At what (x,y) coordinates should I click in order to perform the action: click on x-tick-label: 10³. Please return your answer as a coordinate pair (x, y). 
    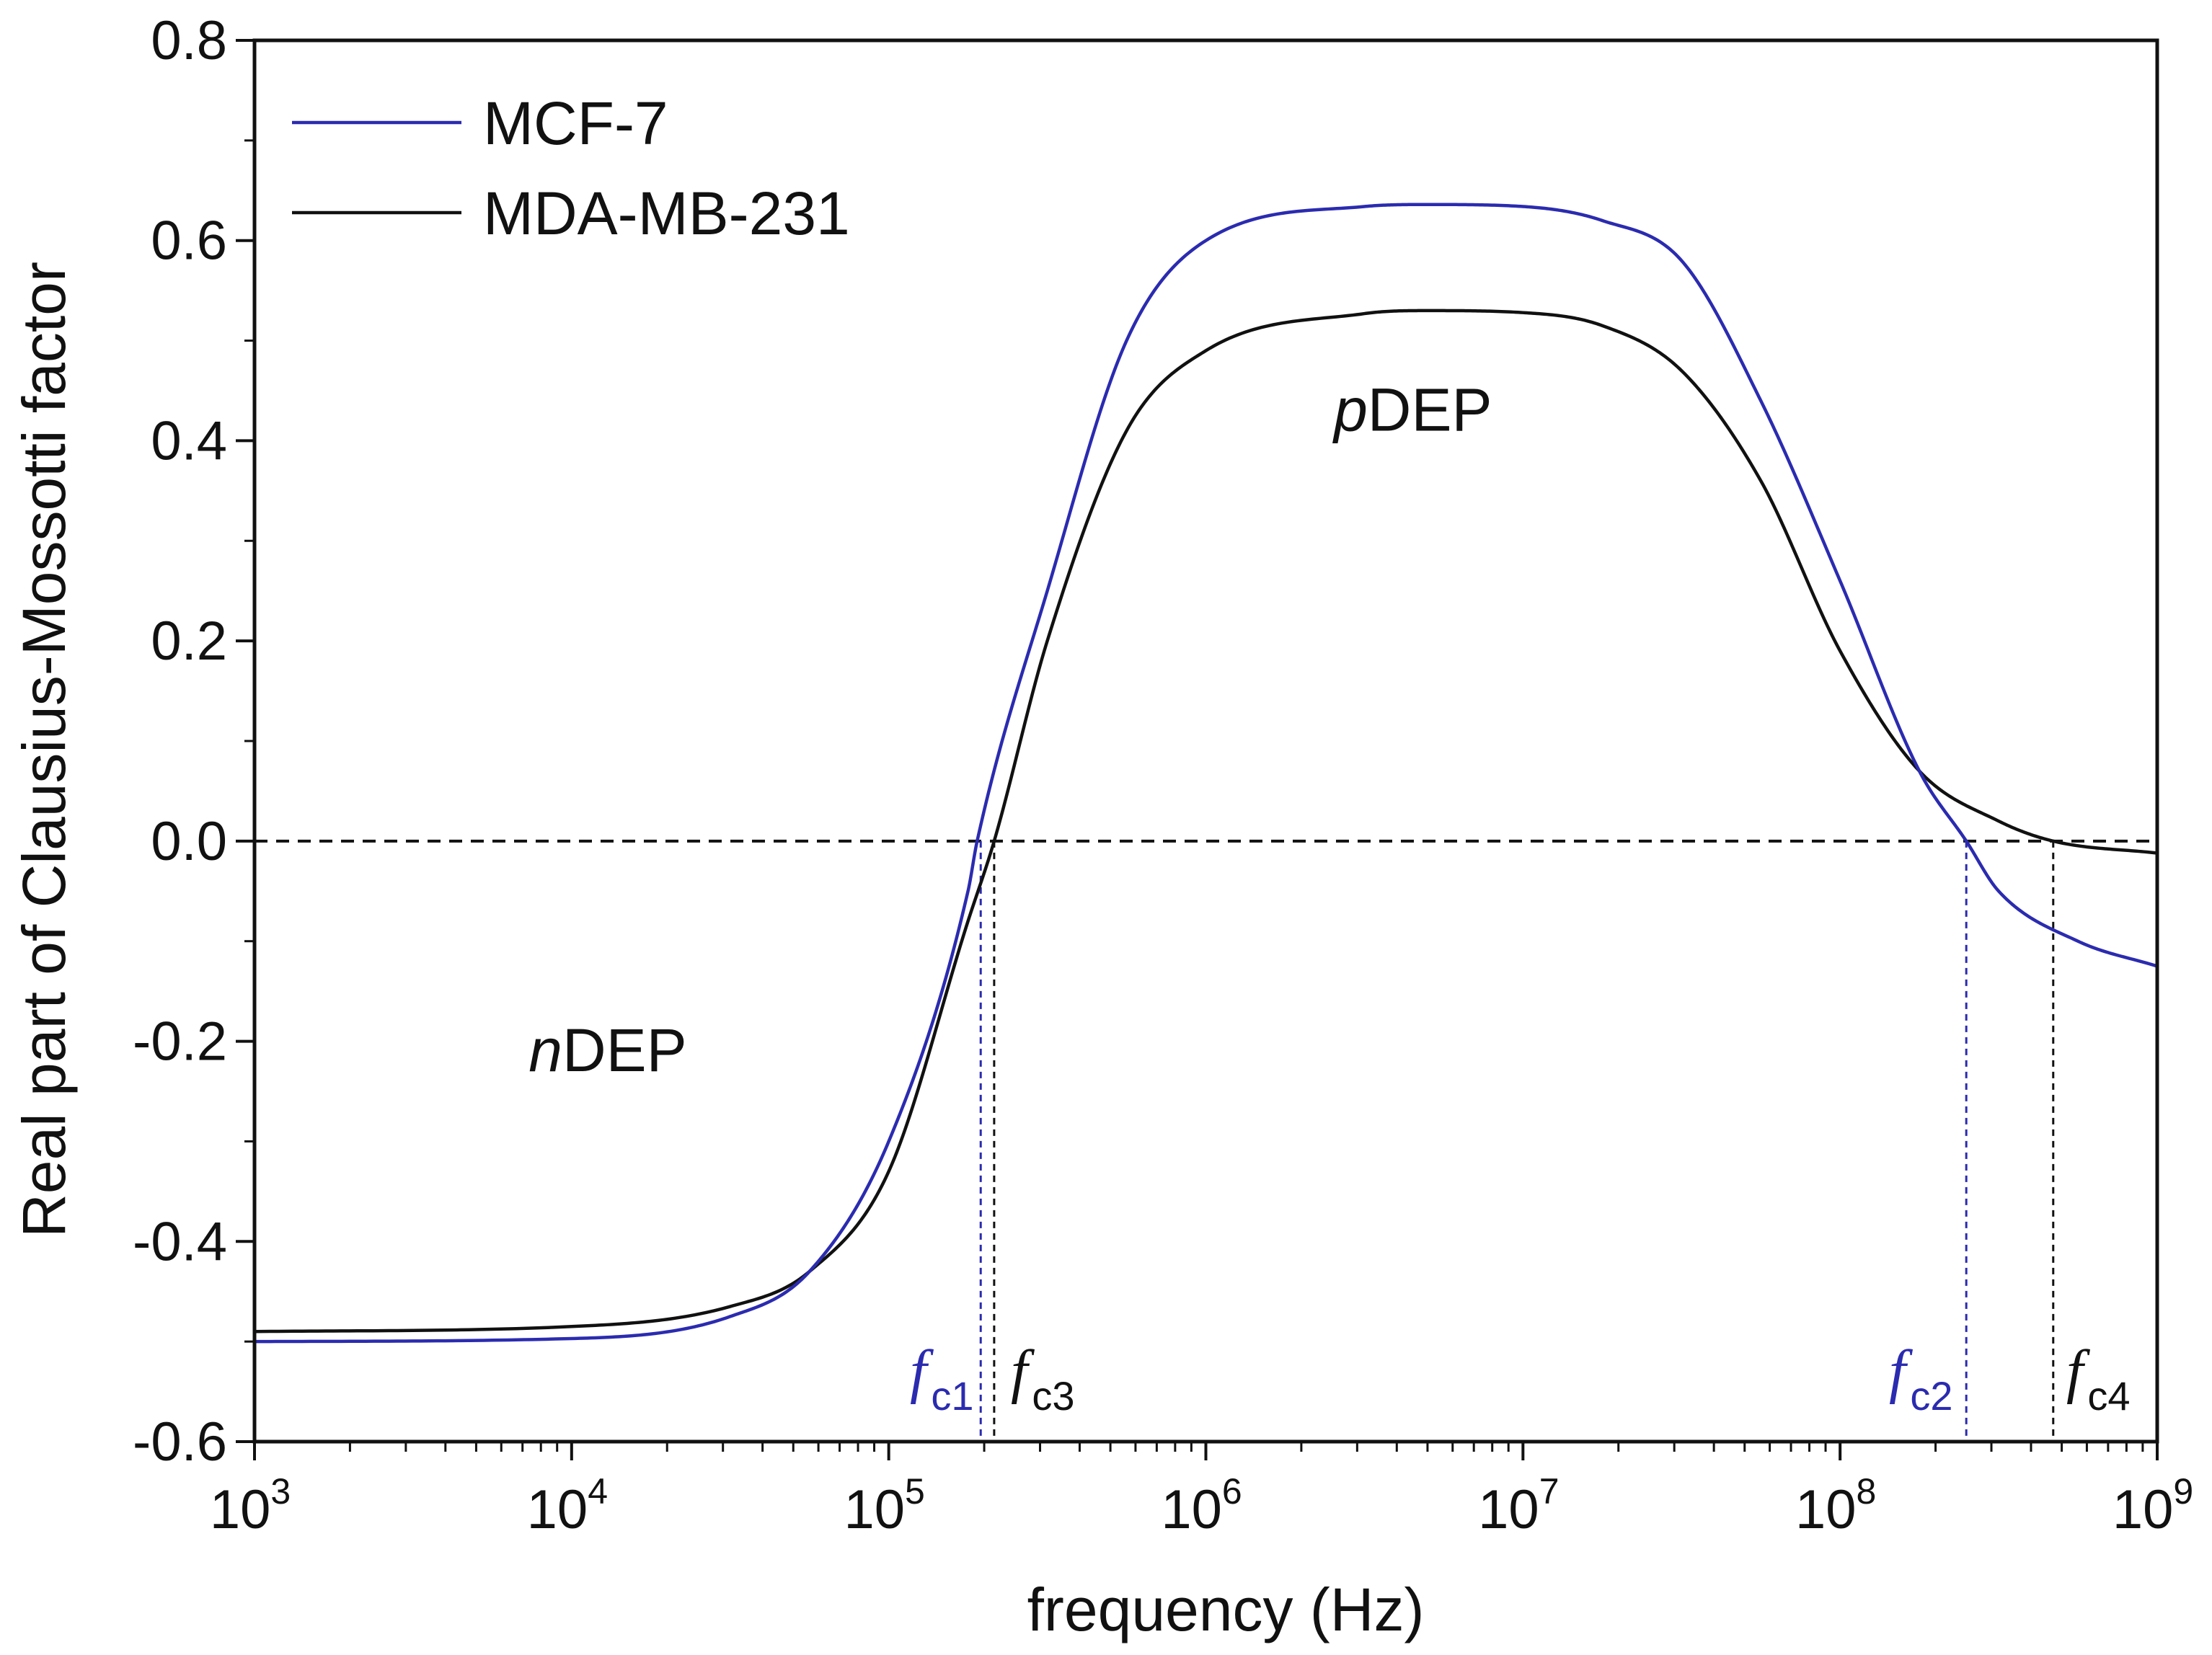
    Looking at the image, I should click on (250, 1505).